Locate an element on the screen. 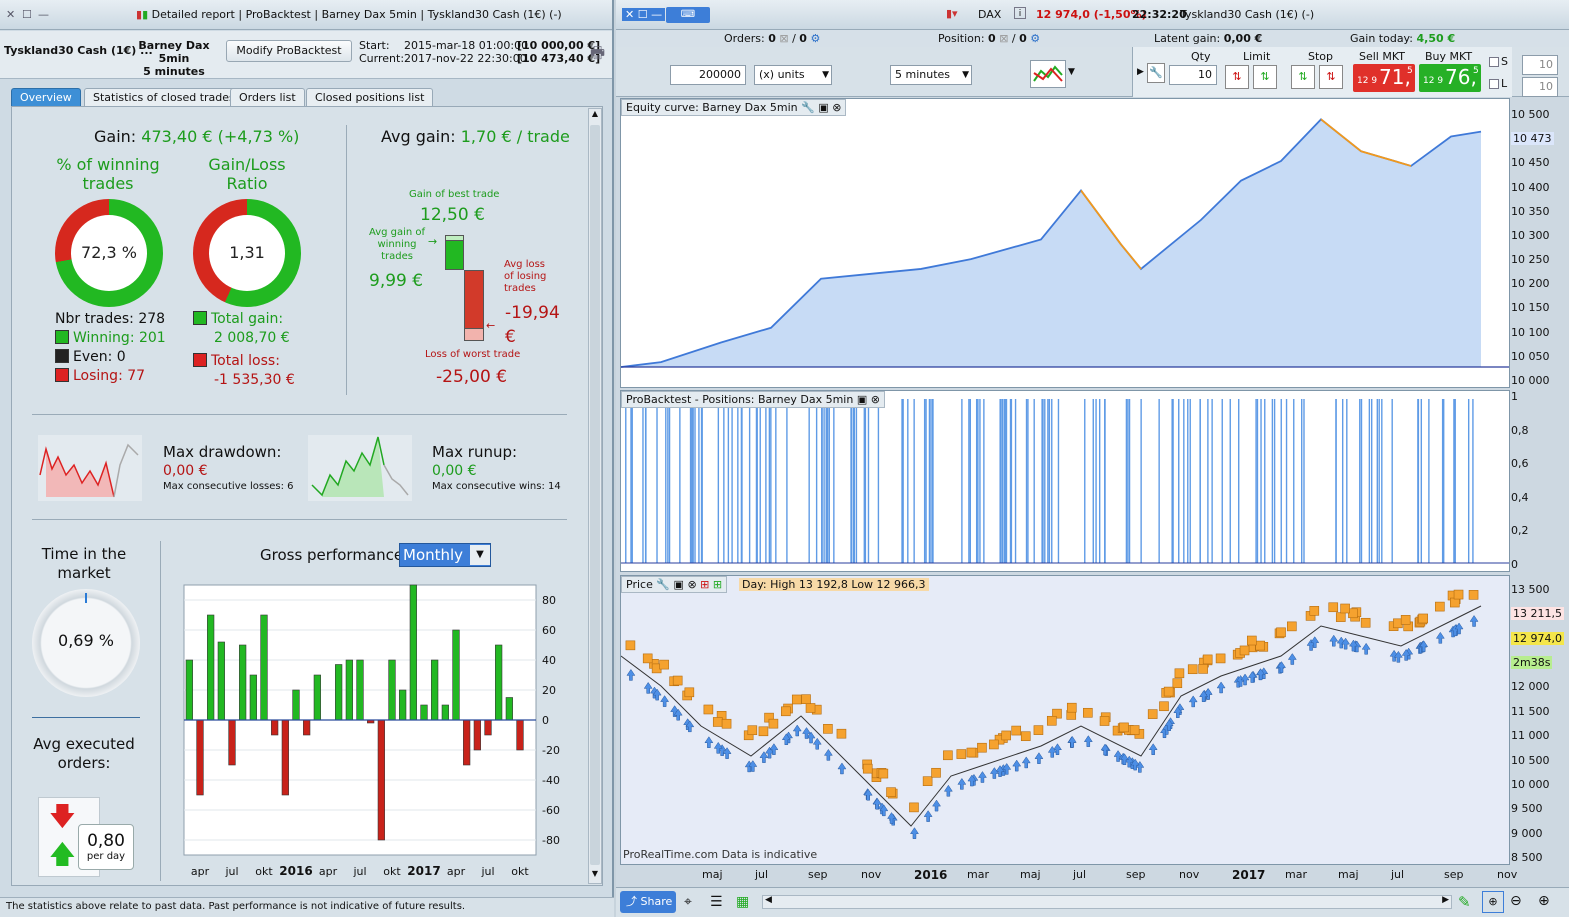  winning-title: % of winning trades is located at coordinates (108, 174).